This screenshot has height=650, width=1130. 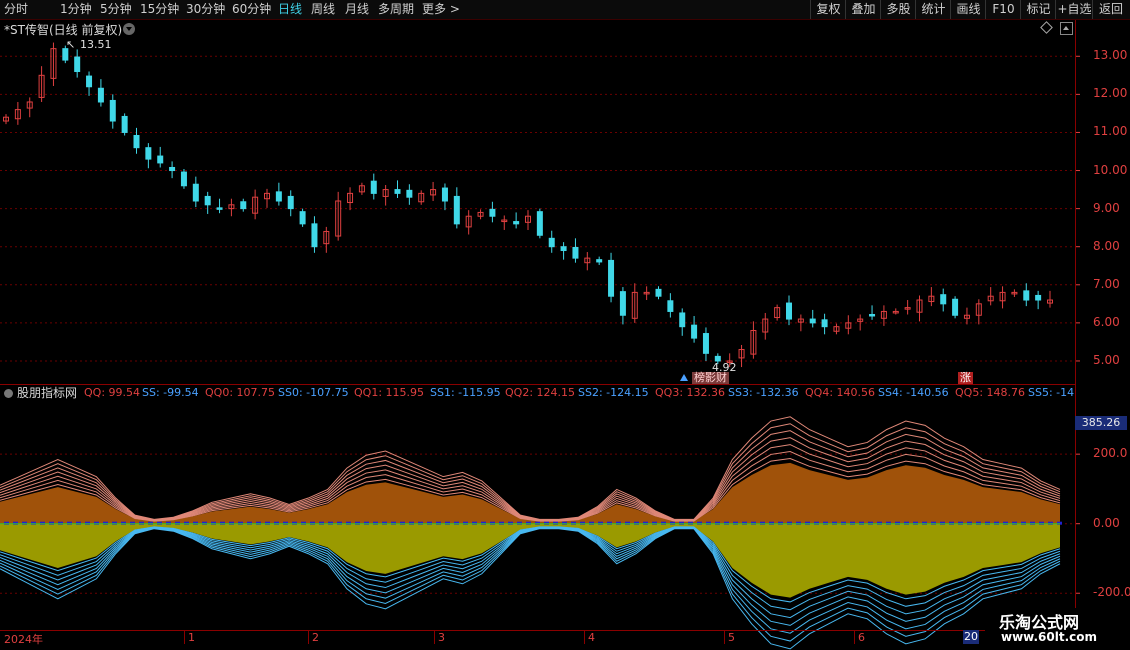 What do you see at coordinates (389, 392) in the screenshot?
I see `indicator-value-4: QQ1: 115.95` at bounding box center [389, 392].